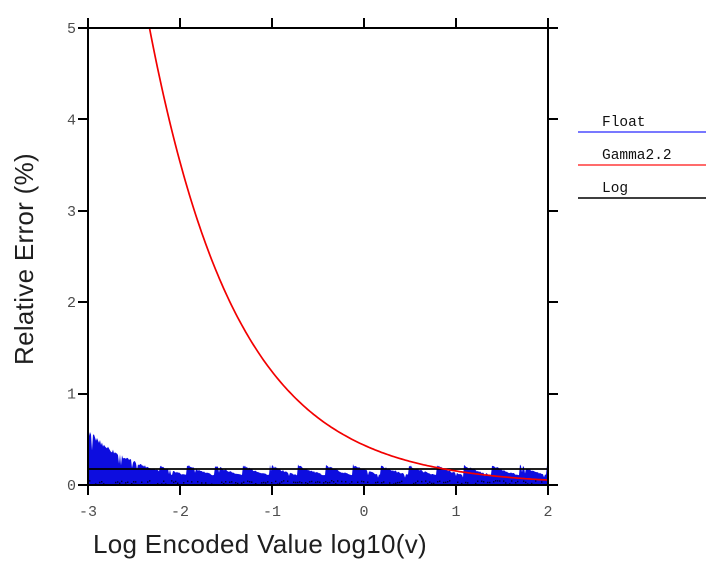 Image resolution: width=706 pixels, height=577 pixels. I want to click on legend-entry-float: Float, so click(642, 124).